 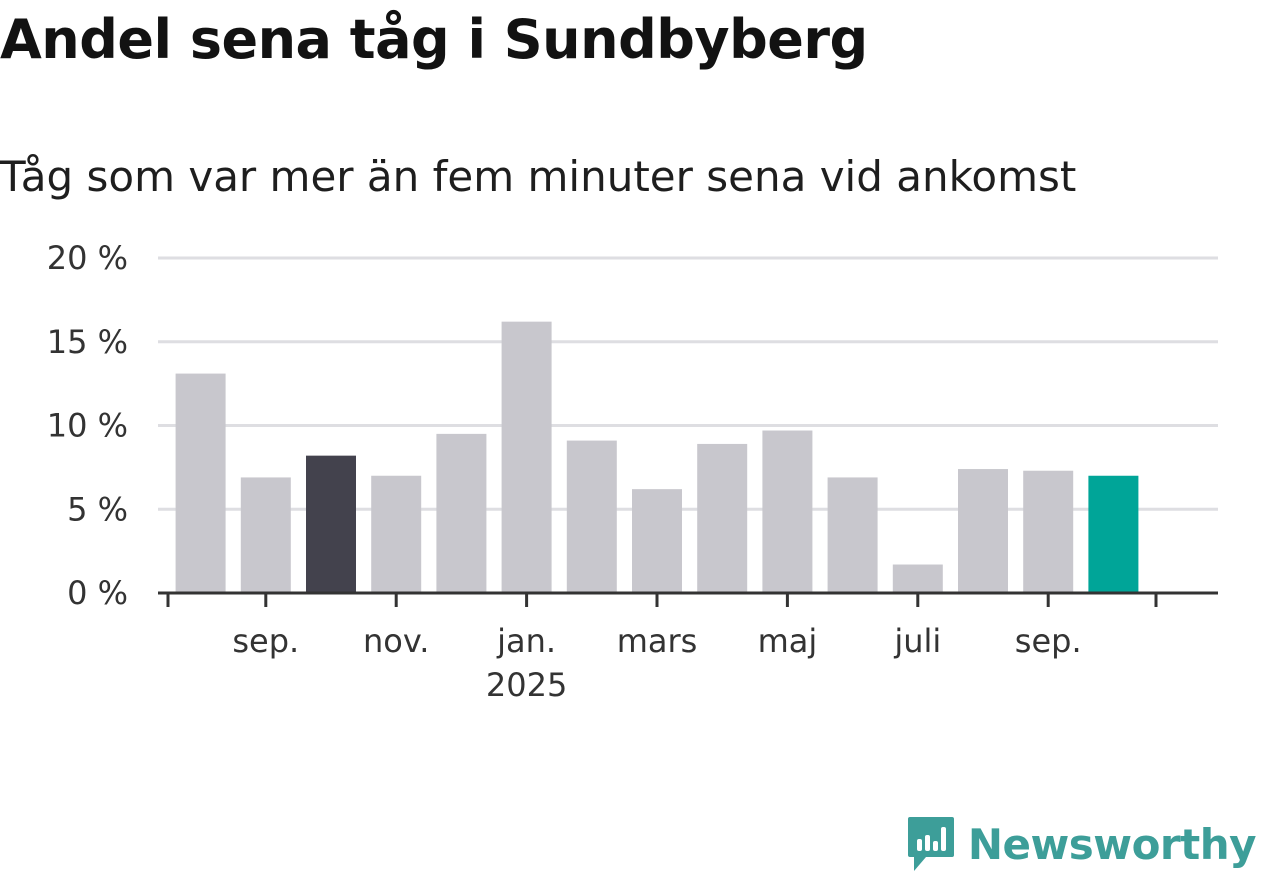 I want to click on x-tick-label: jan., so click(x=526, y=641).